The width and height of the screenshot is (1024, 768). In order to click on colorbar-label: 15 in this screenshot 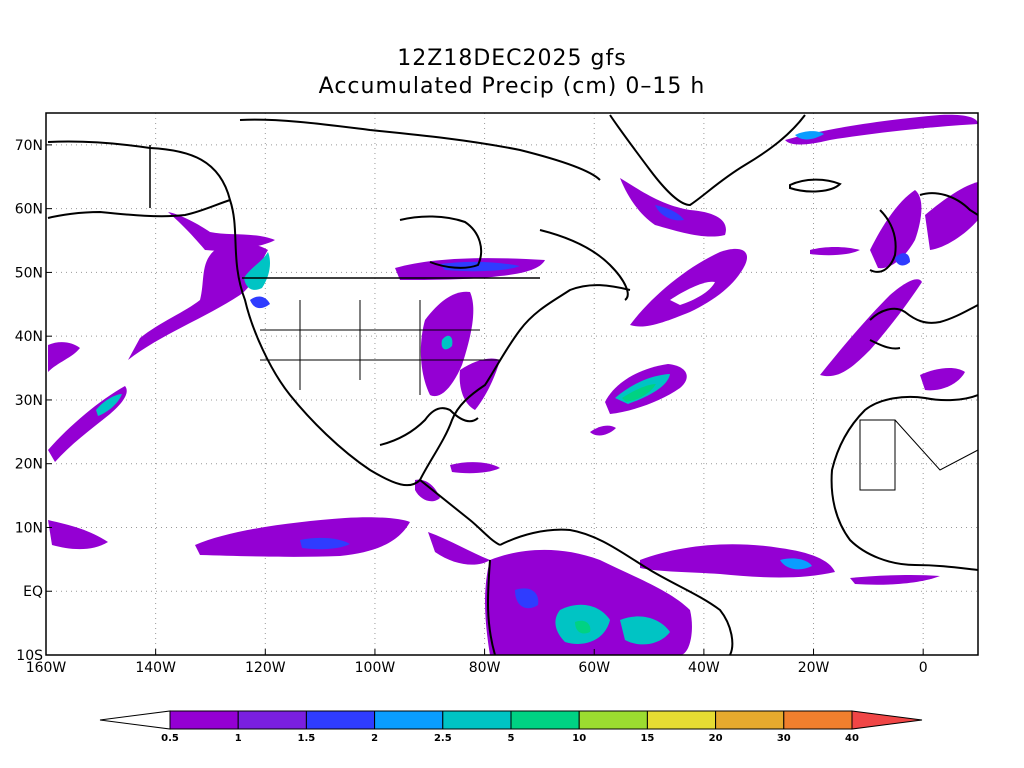, I will do `click(647, 738)`.